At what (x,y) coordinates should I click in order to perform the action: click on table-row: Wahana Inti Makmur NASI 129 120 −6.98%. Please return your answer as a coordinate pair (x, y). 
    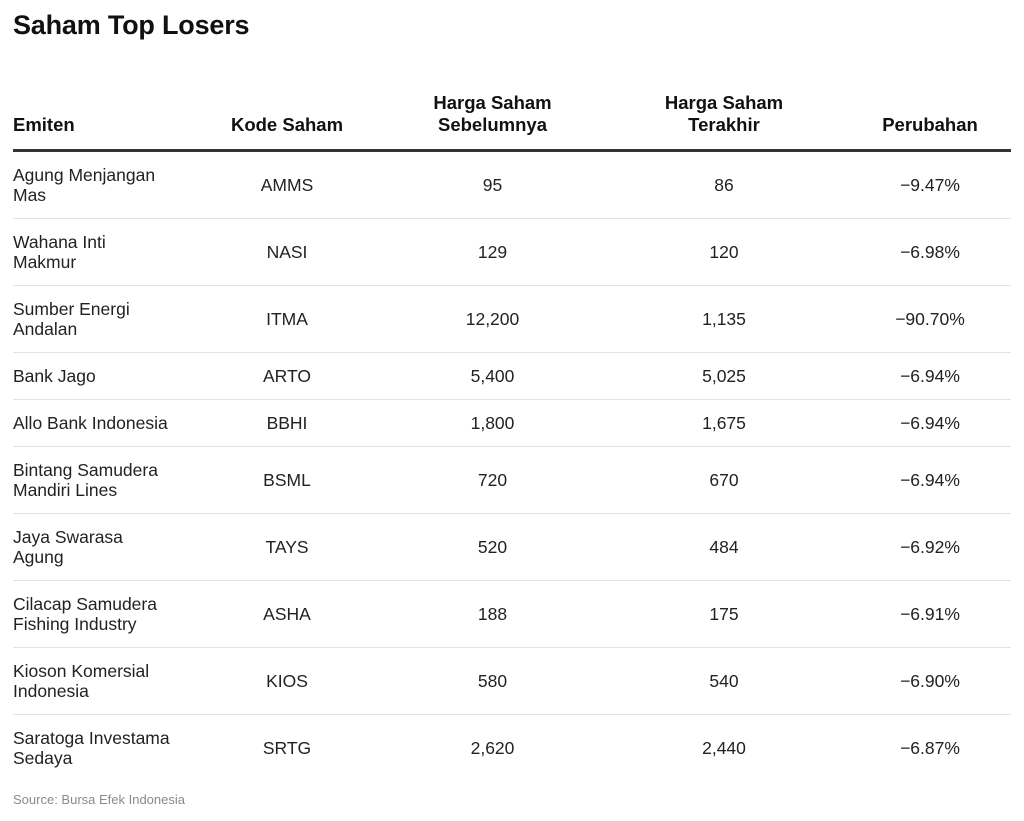
    Looking at the image, I should click on (512, 252).